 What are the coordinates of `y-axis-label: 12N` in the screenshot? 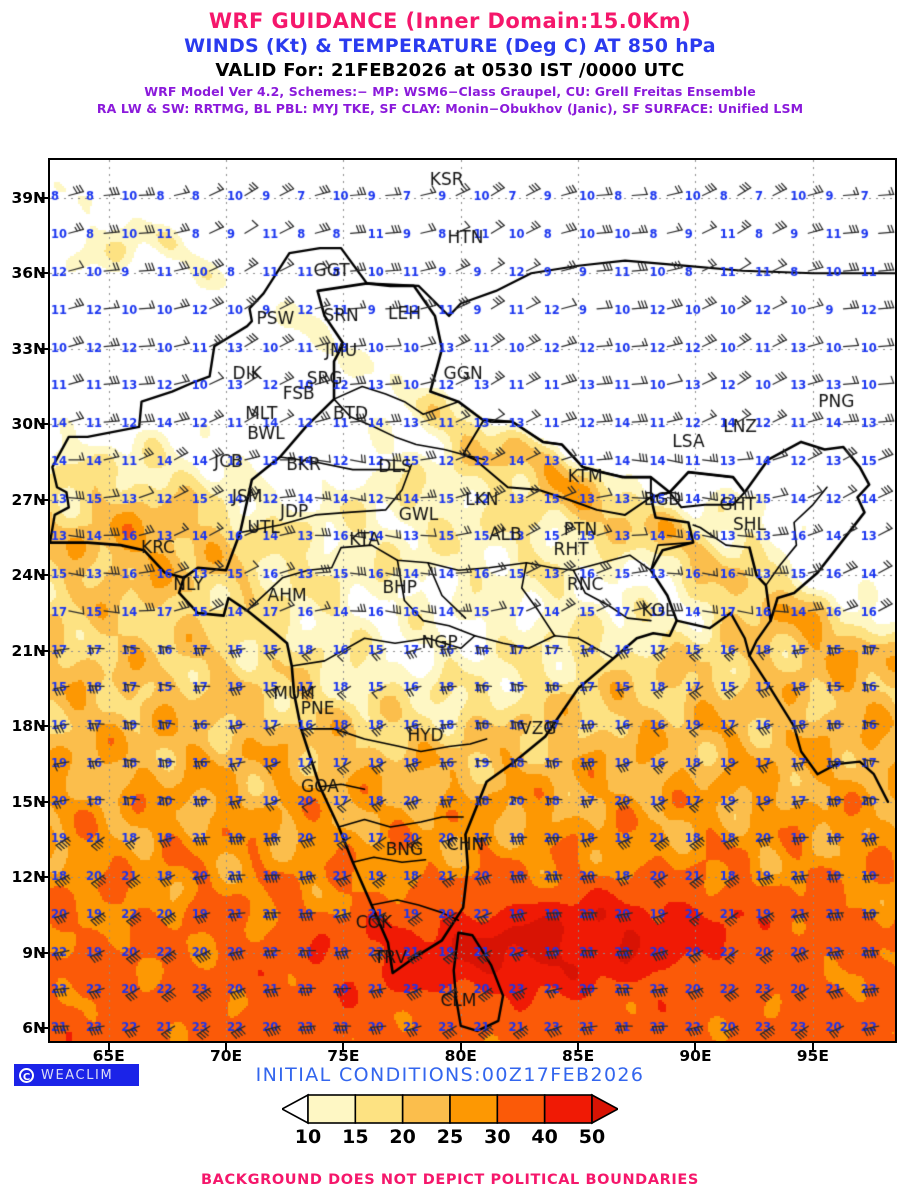 It's located at (28, 877).